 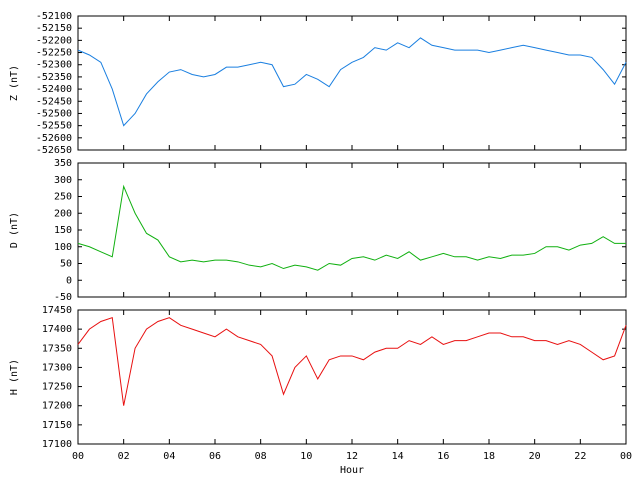 I want to click on y-tick-label: 17400, so click(x=57, y=329).